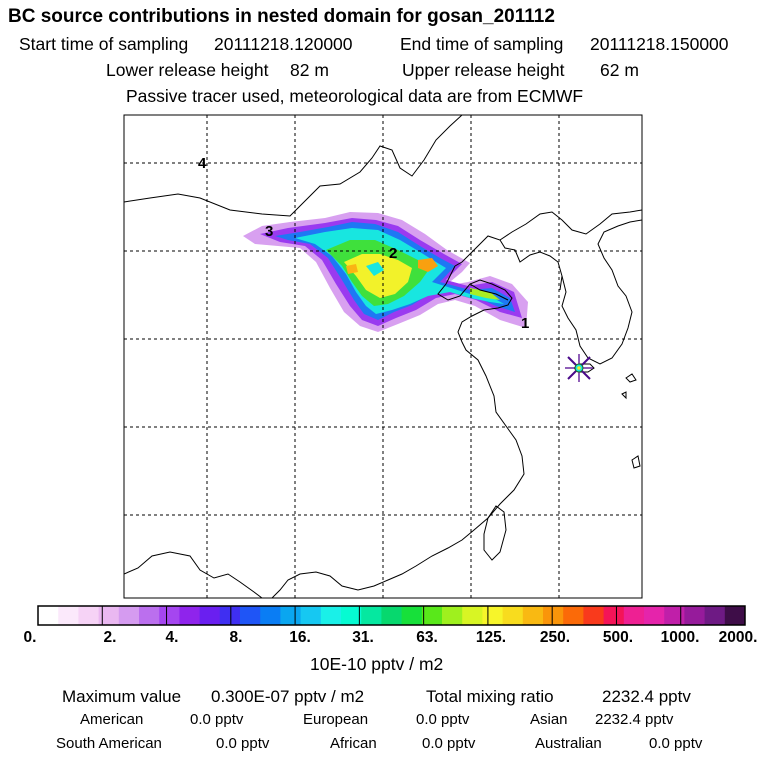 The image size is (768, 768). I want to click on coast-liaodong, so click(570, 225).